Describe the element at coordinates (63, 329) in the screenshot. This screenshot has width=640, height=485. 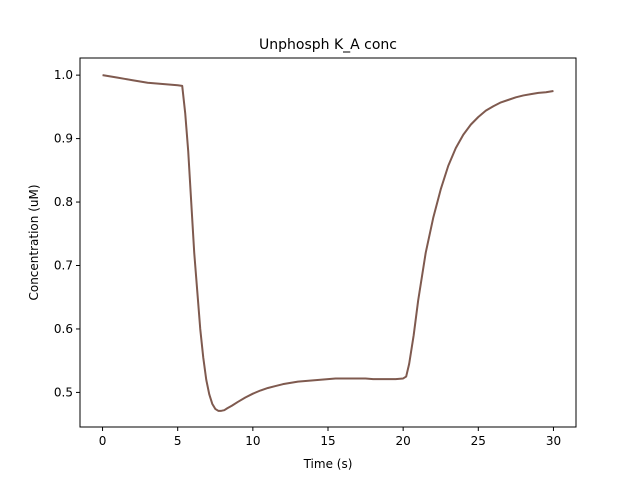
I see `y-tick-label: 0.6` at that location.